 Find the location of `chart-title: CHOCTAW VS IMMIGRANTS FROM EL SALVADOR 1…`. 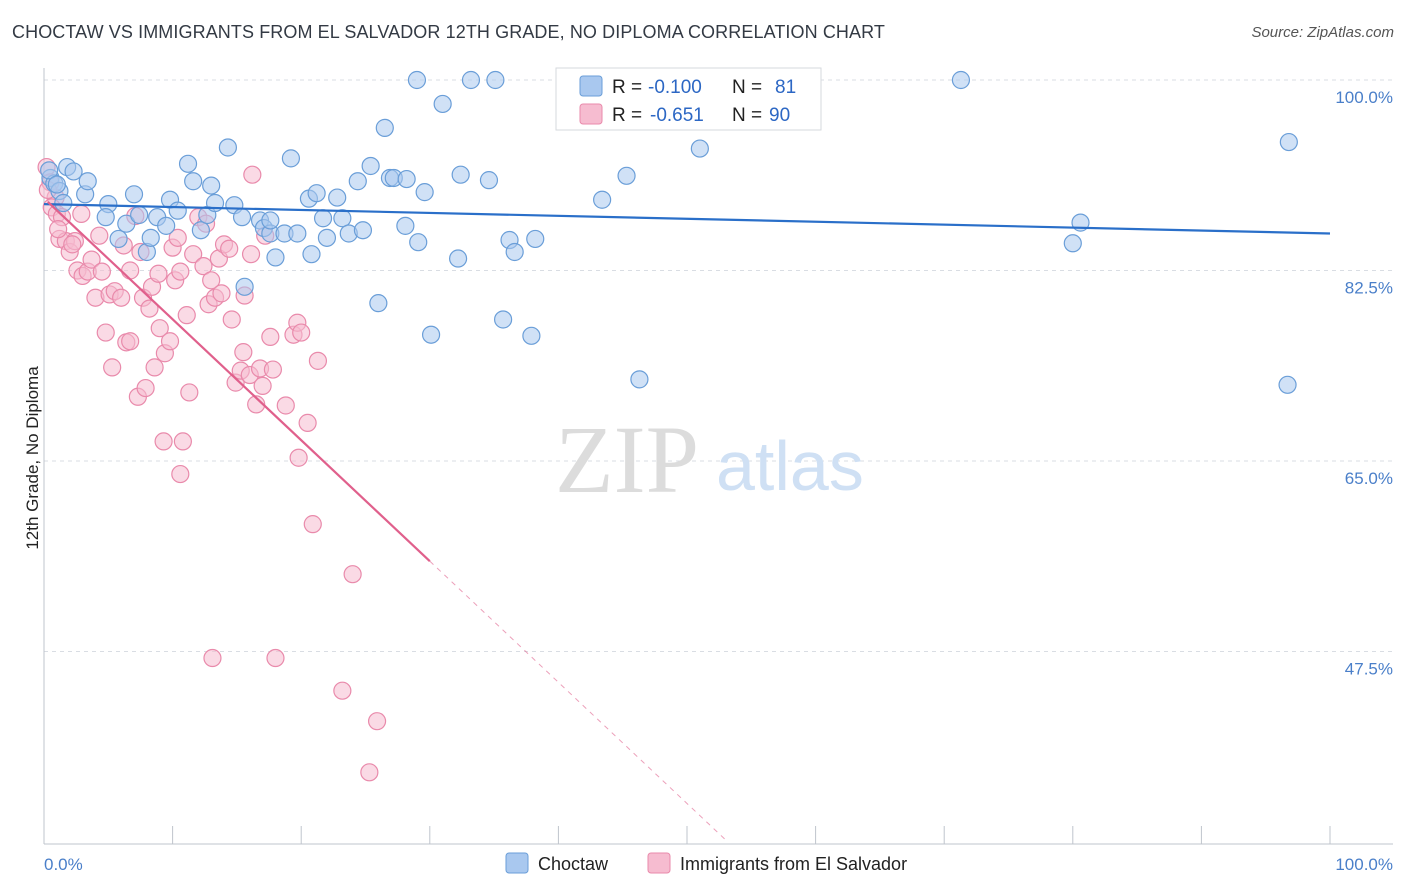

chart-title: CHOCTAW VS IMMIGRANTS FROM EL SALVADOR 1… is located at coordinates (449, 32).